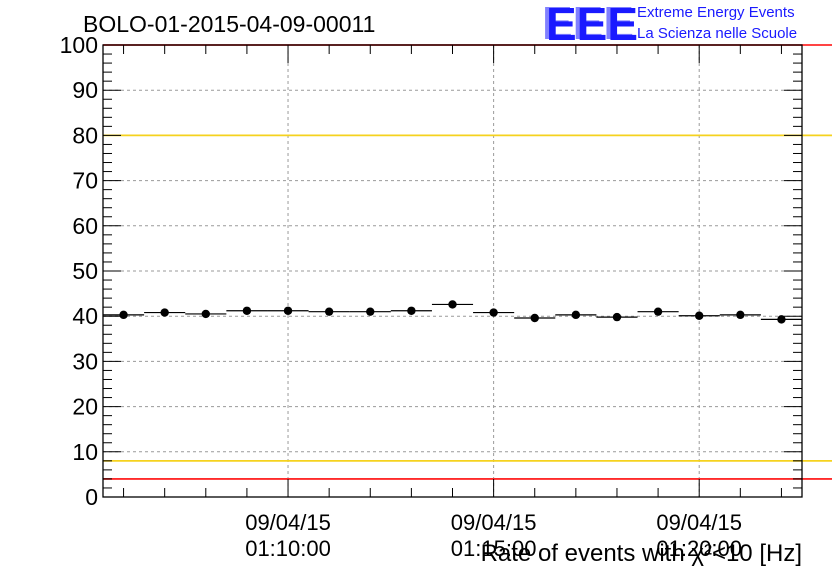  What do you see at coordinates (85, 181) in the screenshot?
I see `y-tick-label: 70` at bounding box center [85, 181].